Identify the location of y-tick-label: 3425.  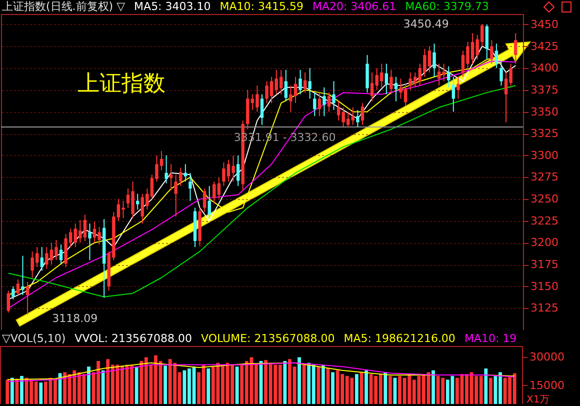
(544, 46).